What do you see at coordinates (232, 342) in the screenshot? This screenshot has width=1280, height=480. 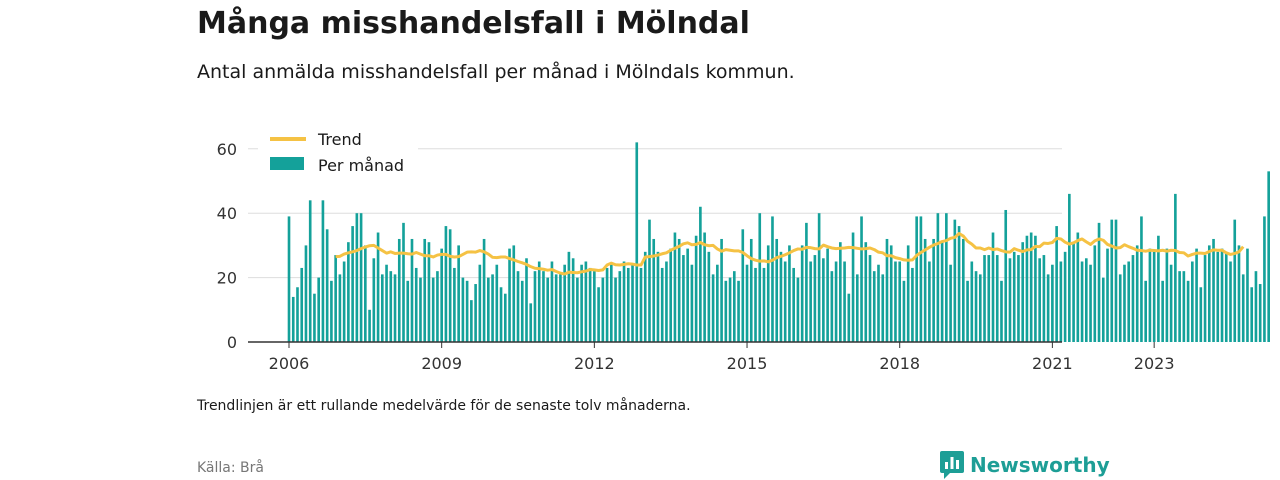 I see `y-tick-label: 0` at bounding box center [232, 342].